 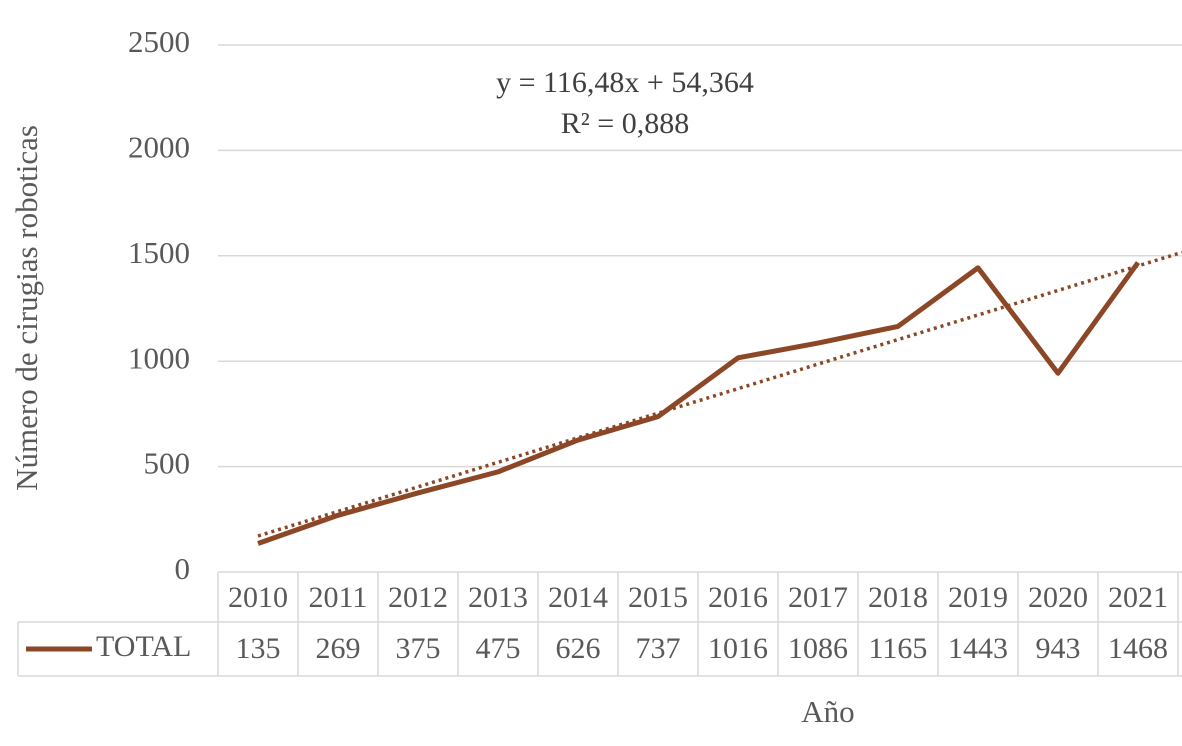 I want to click on y-axis-title: Número de cirugias roboticas, so click(x=26, y=308).